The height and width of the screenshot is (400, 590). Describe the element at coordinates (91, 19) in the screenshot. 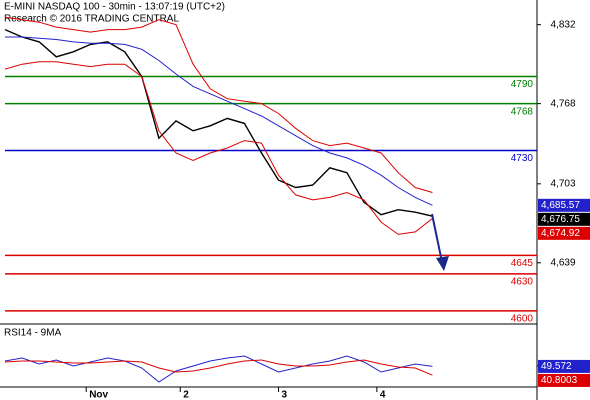

I see `chart-subtitle: Research © 2016 TRADING CENTRAL` at that location.